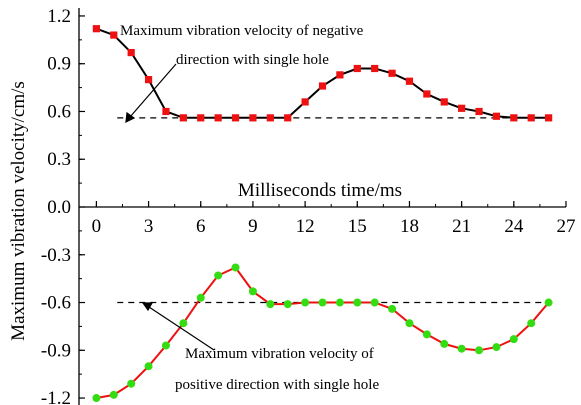 This screenshot has height=405, width=581. What do you see at coordinates (153, 90) in the screenshot?
I see `arrow-negative` at bounding box center [153, 90].